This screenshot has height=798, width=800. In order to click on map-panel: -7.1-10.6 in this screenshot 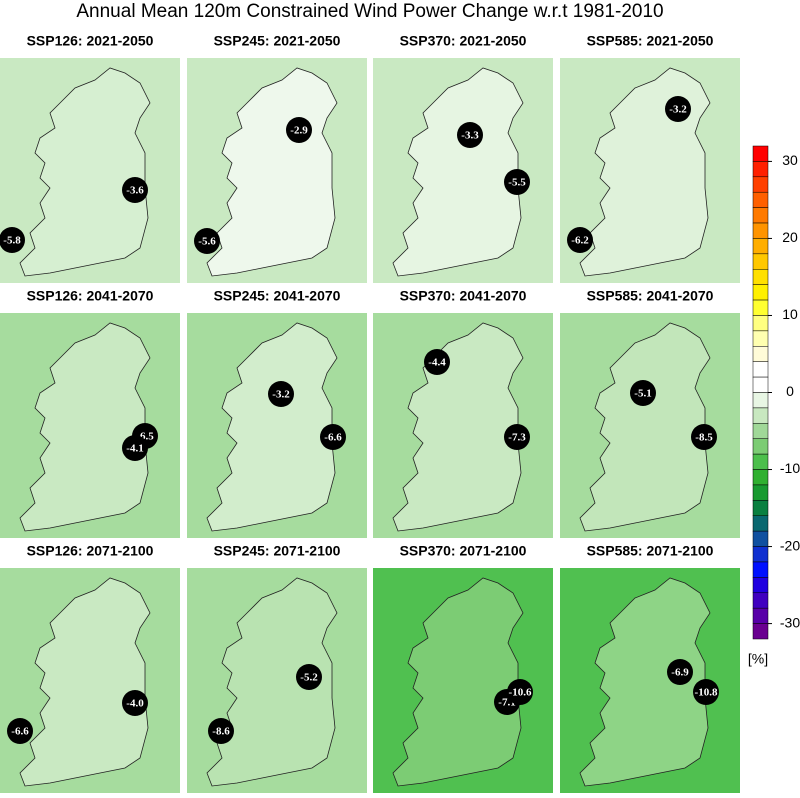, I will do `click(463, 680)`.